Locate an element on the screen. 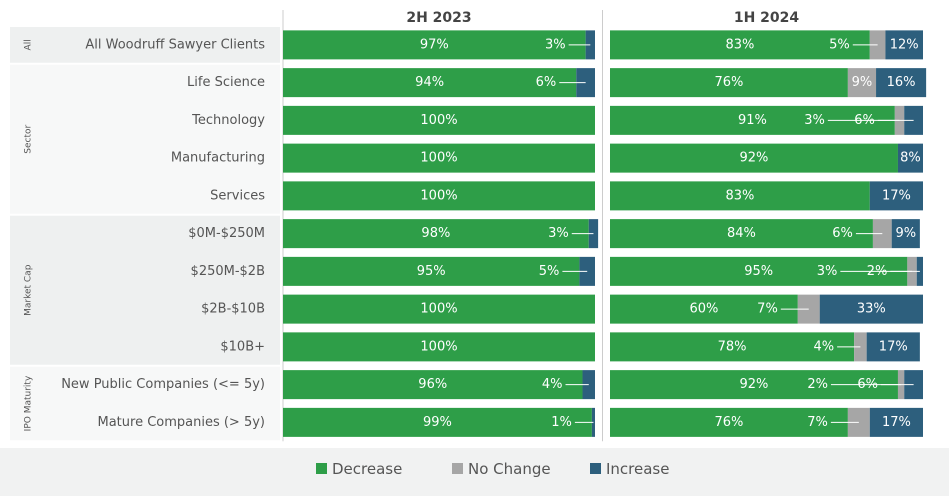  data-label: 98% is located at coordinates (435, 233).